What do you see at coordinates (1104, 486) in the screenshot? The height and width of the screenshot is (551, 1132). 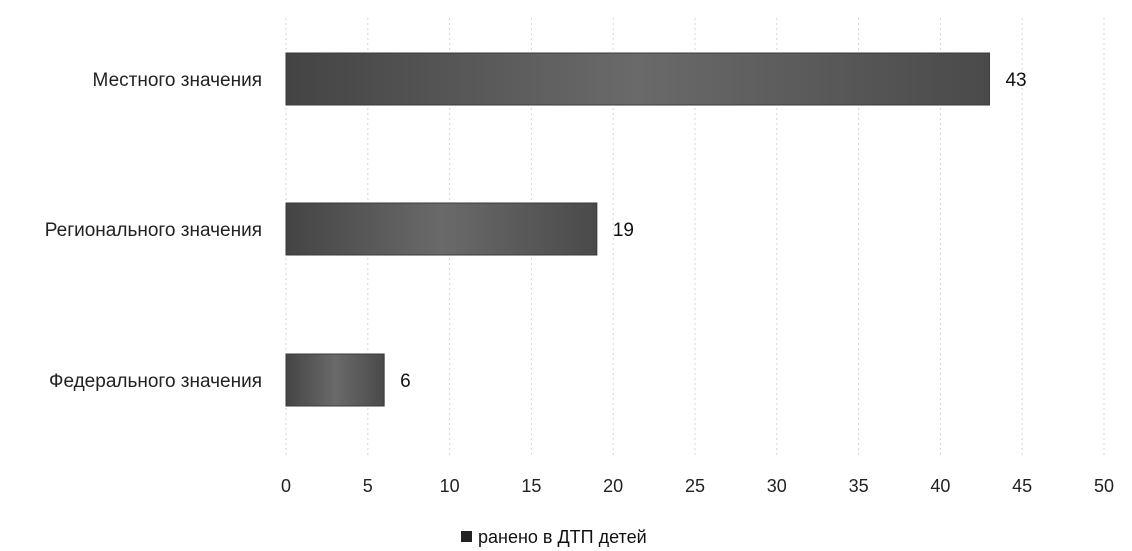 I see `x-tick-label: 50` at bounding box center [1104, 486].